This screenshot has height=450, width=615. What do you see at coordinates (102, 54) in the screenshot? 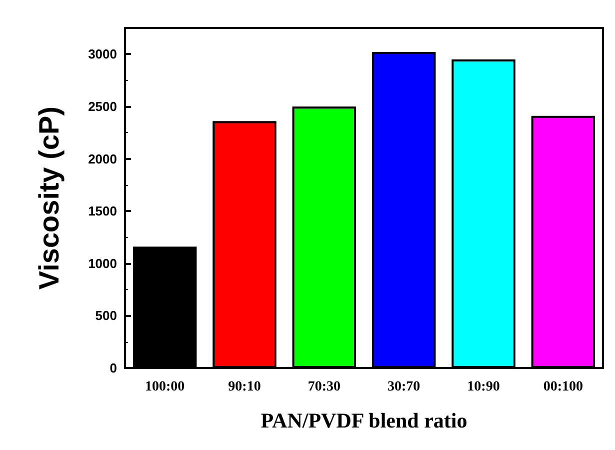
I see `y-tick-label: 3000` at bounding box center [102, 54].